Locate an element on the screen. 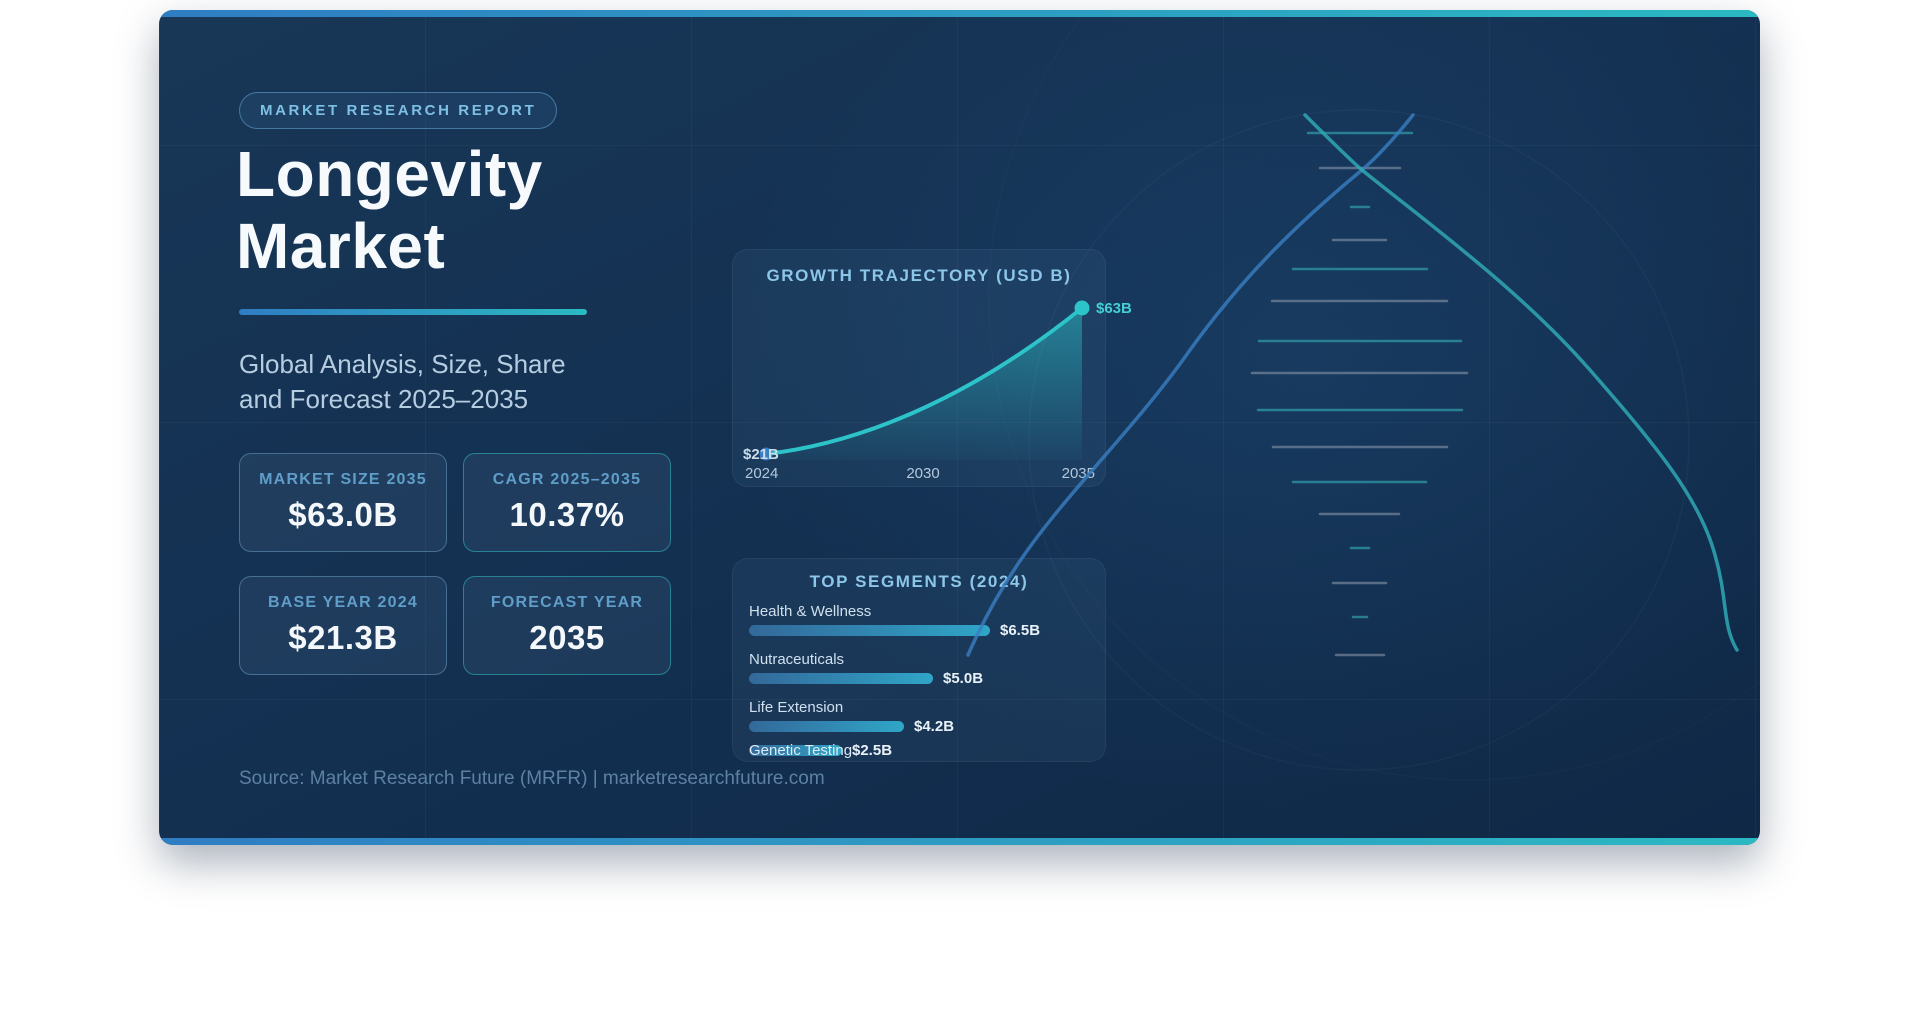 The height and width of the screenshot is (1024, 1920). dna-rungs is located at coordinates (1359, 394).